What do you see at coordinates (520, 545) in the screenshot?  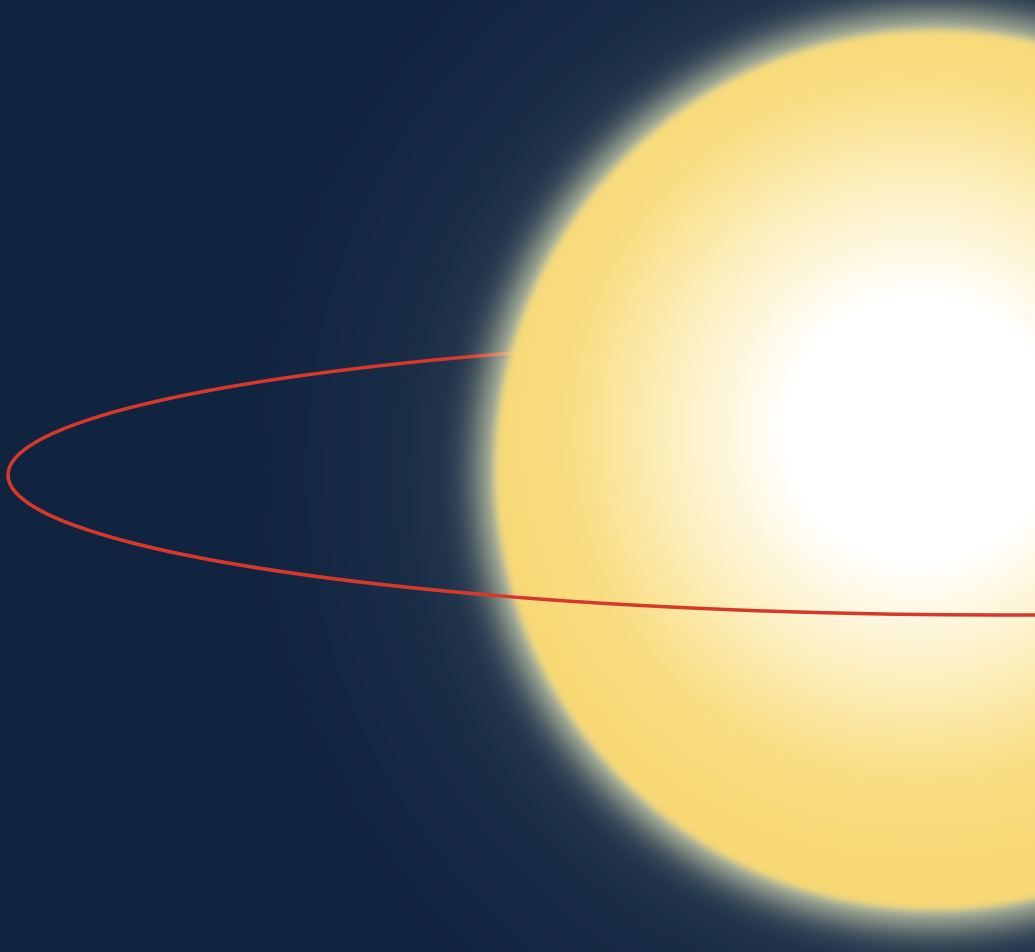 I see `orbit-front` at bounding box center [520, 545].